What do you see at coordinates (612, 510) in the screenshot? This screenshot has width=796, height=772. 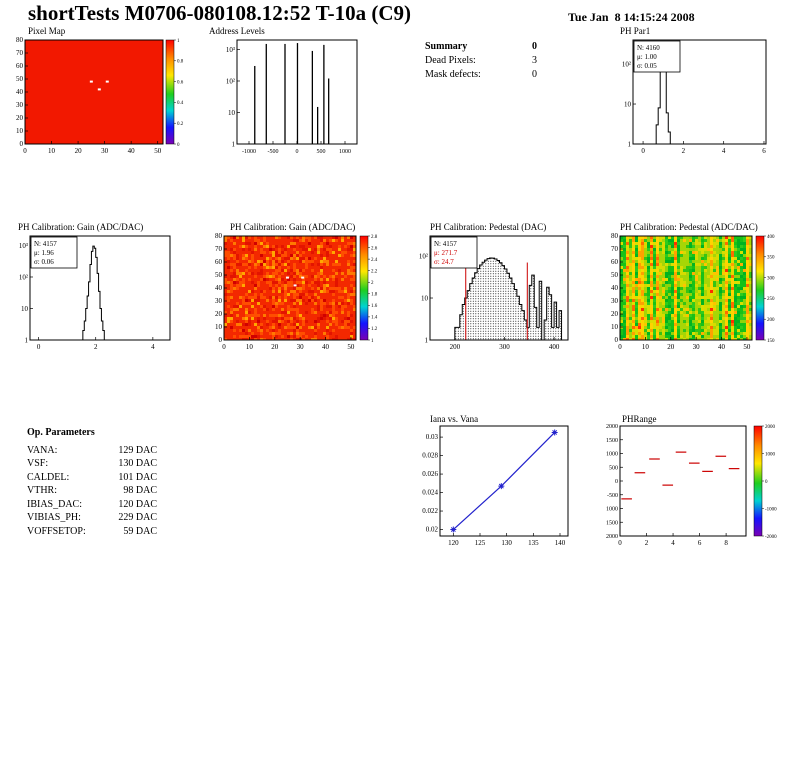 I see `axis-tick-label: 1000` at bounding box center [612, 510].